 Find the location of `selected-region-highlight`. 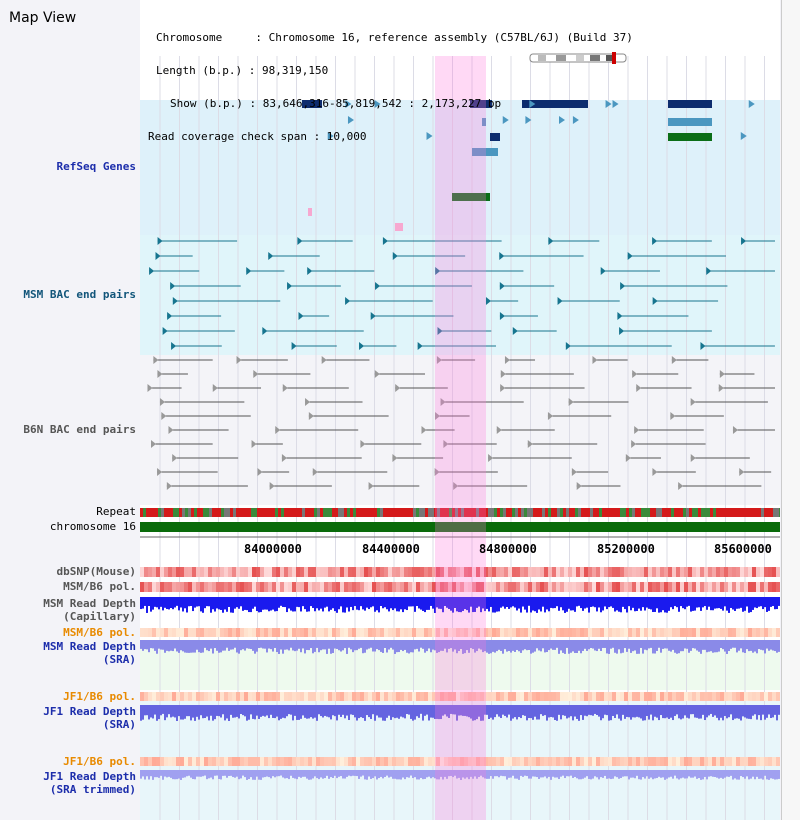

selected-region-highlight is located at coordinates (460, 438).